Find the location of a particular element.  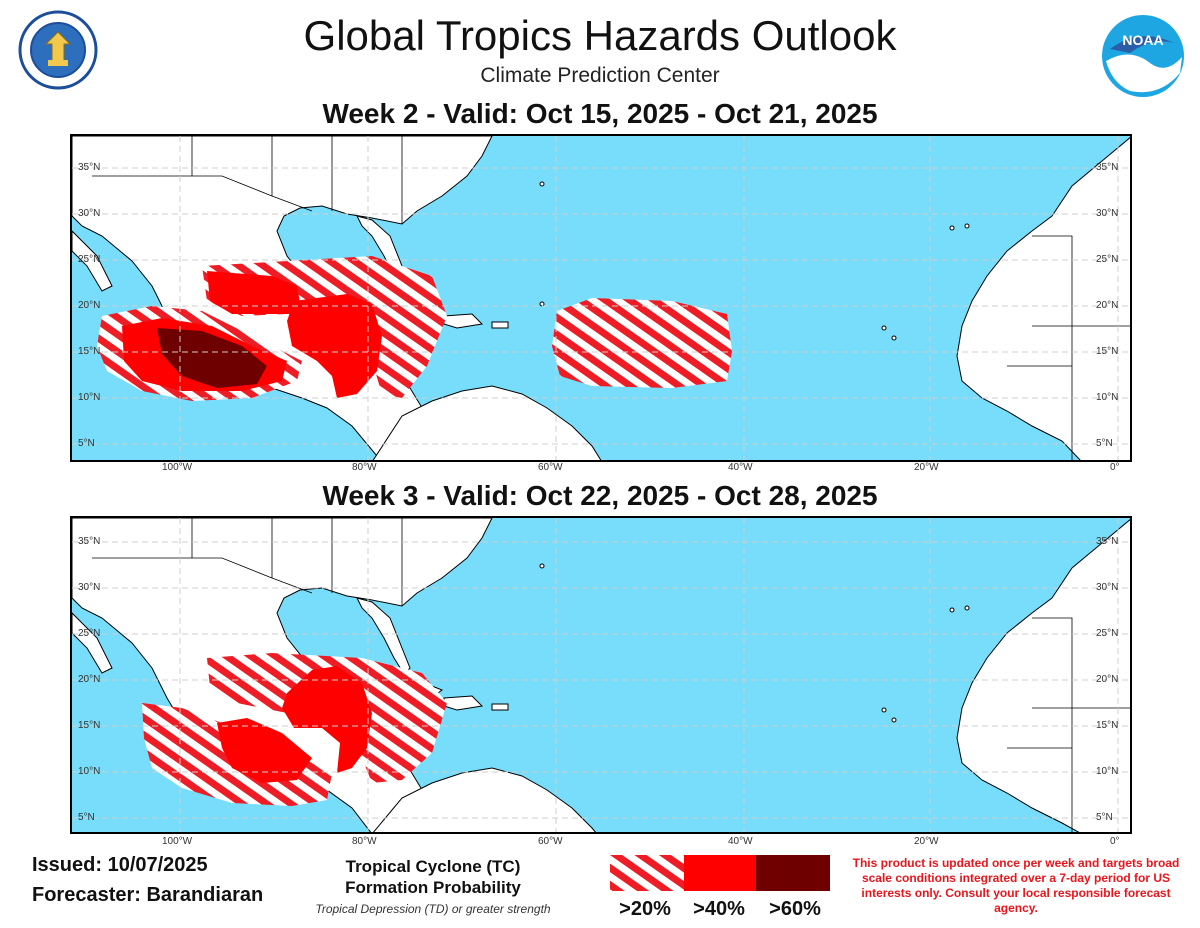

lon-label-80w-w3: 80°W is located at coordinates (364, 841).